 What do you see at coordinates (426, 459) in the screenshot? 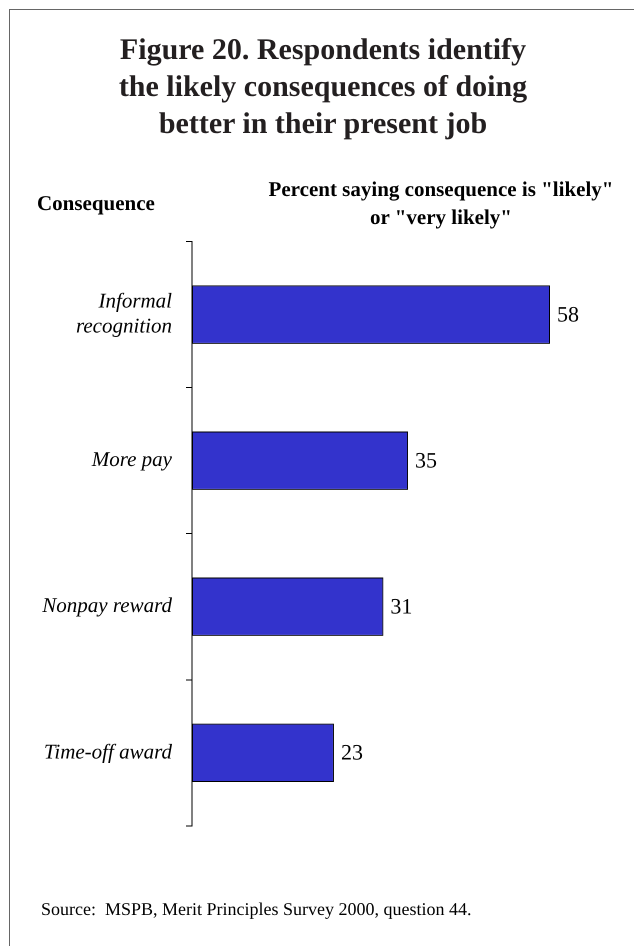
I see `data-label: 35` at bounding box center [426, 459].